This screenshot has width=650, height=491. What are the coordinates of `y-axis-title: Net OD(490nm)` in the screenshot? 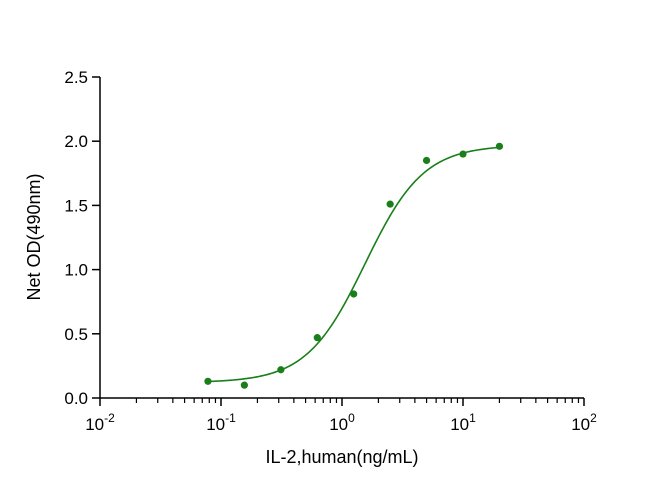 It's located at (34, 236).